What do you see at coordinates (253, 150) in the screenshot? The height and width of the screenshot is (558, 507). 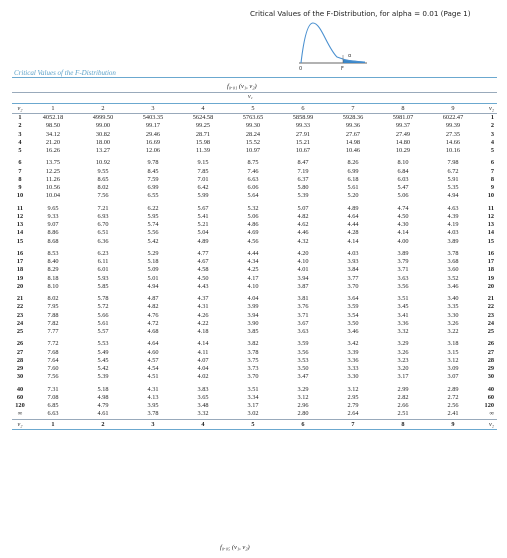 I see `table-cell: 10.97` at bounding box center [253, 150].